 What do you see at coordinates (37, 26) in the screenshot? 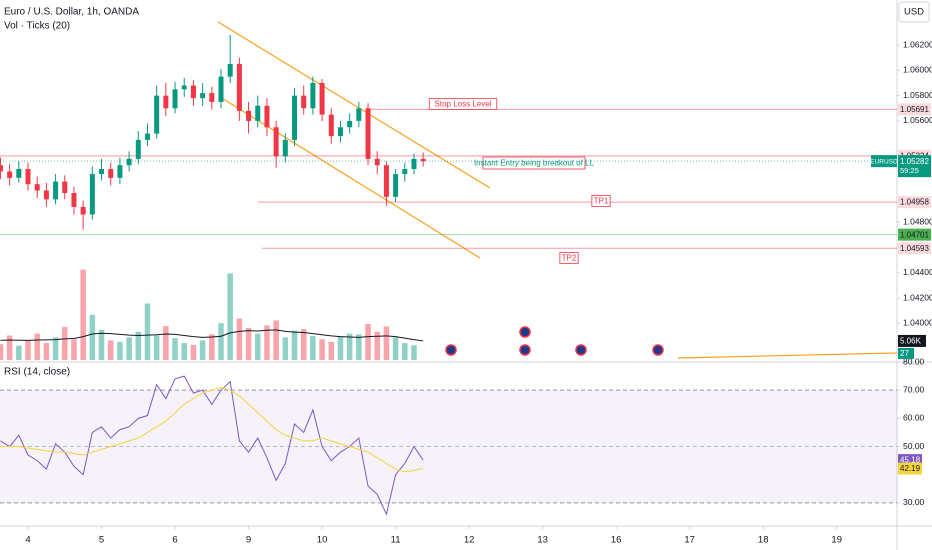
I see `volume-title: Vol · Ticks (20)` at bounding box center [37, 26].